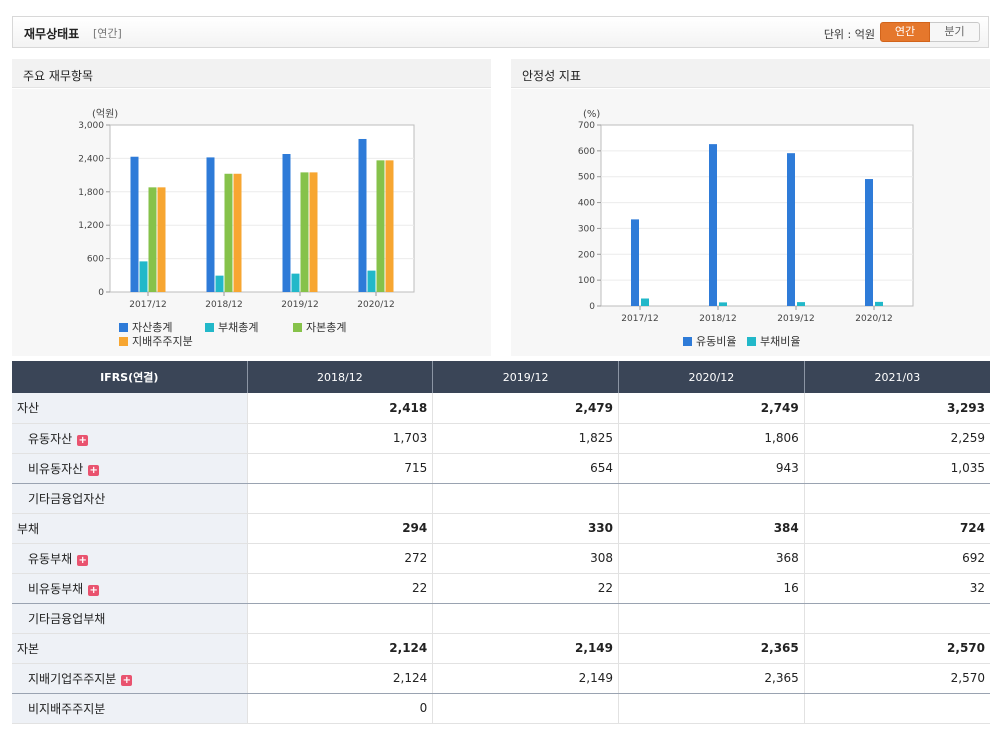 The width and height of the screenshot is (998, 743). I want to click on table-row: 자본 2,124 2,149 2,365 2,570, so click(501, 648).